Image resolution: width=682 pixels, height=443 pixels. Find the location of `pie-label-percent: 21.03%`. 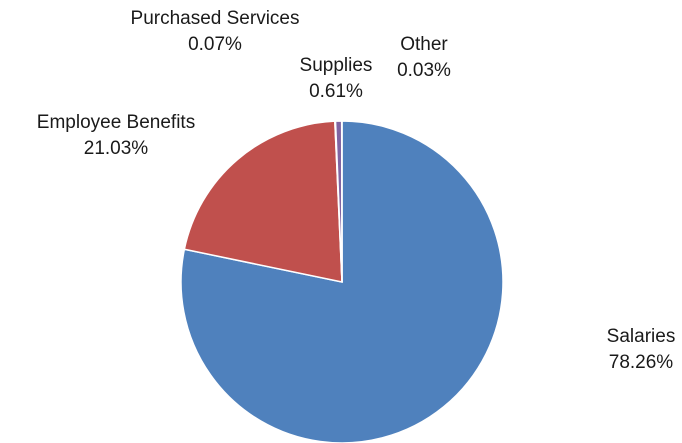

pie-label-percent: 21.03% is located at coordinates (116, 148).